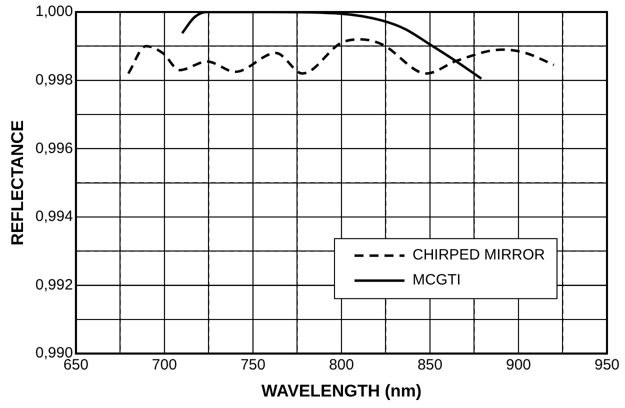 The width and height of the screenshot is (625, 408). What do you see at coordinates (54, 285) in the screenshot?
I see `y-tick-label: 0,992` at bounding box center [54, 285].